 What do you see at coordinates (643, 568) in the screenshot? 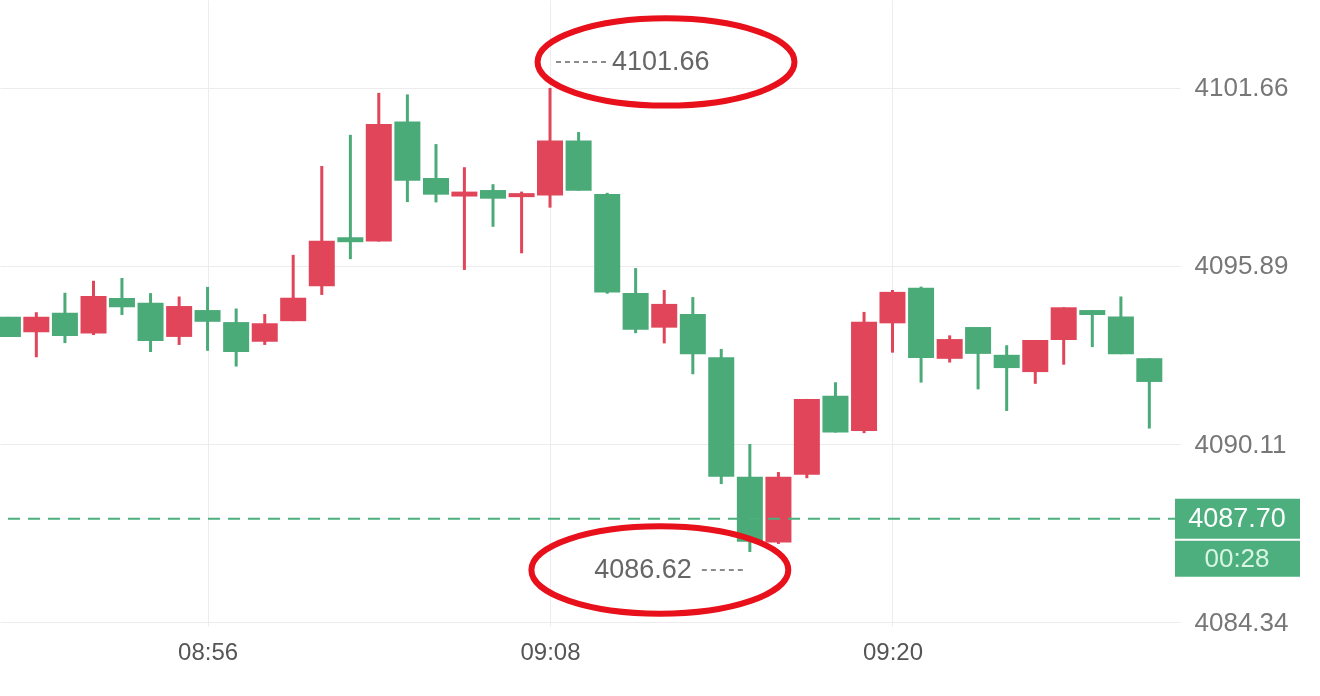
I see `annotation: 4086.62` at bounding box center [643, 568].